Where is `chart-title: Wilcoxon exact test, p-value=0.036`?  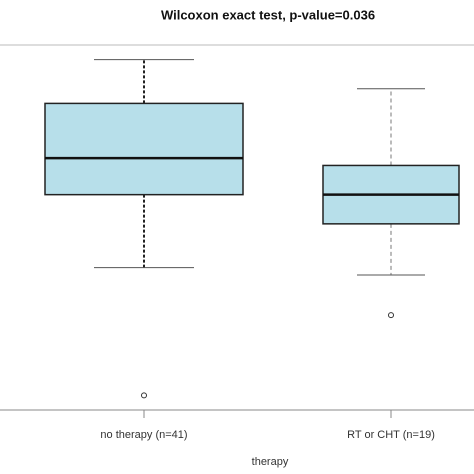
chart-title: Wilcoxon exact test, p-value=0.036 is located at coordinates (268, 14).